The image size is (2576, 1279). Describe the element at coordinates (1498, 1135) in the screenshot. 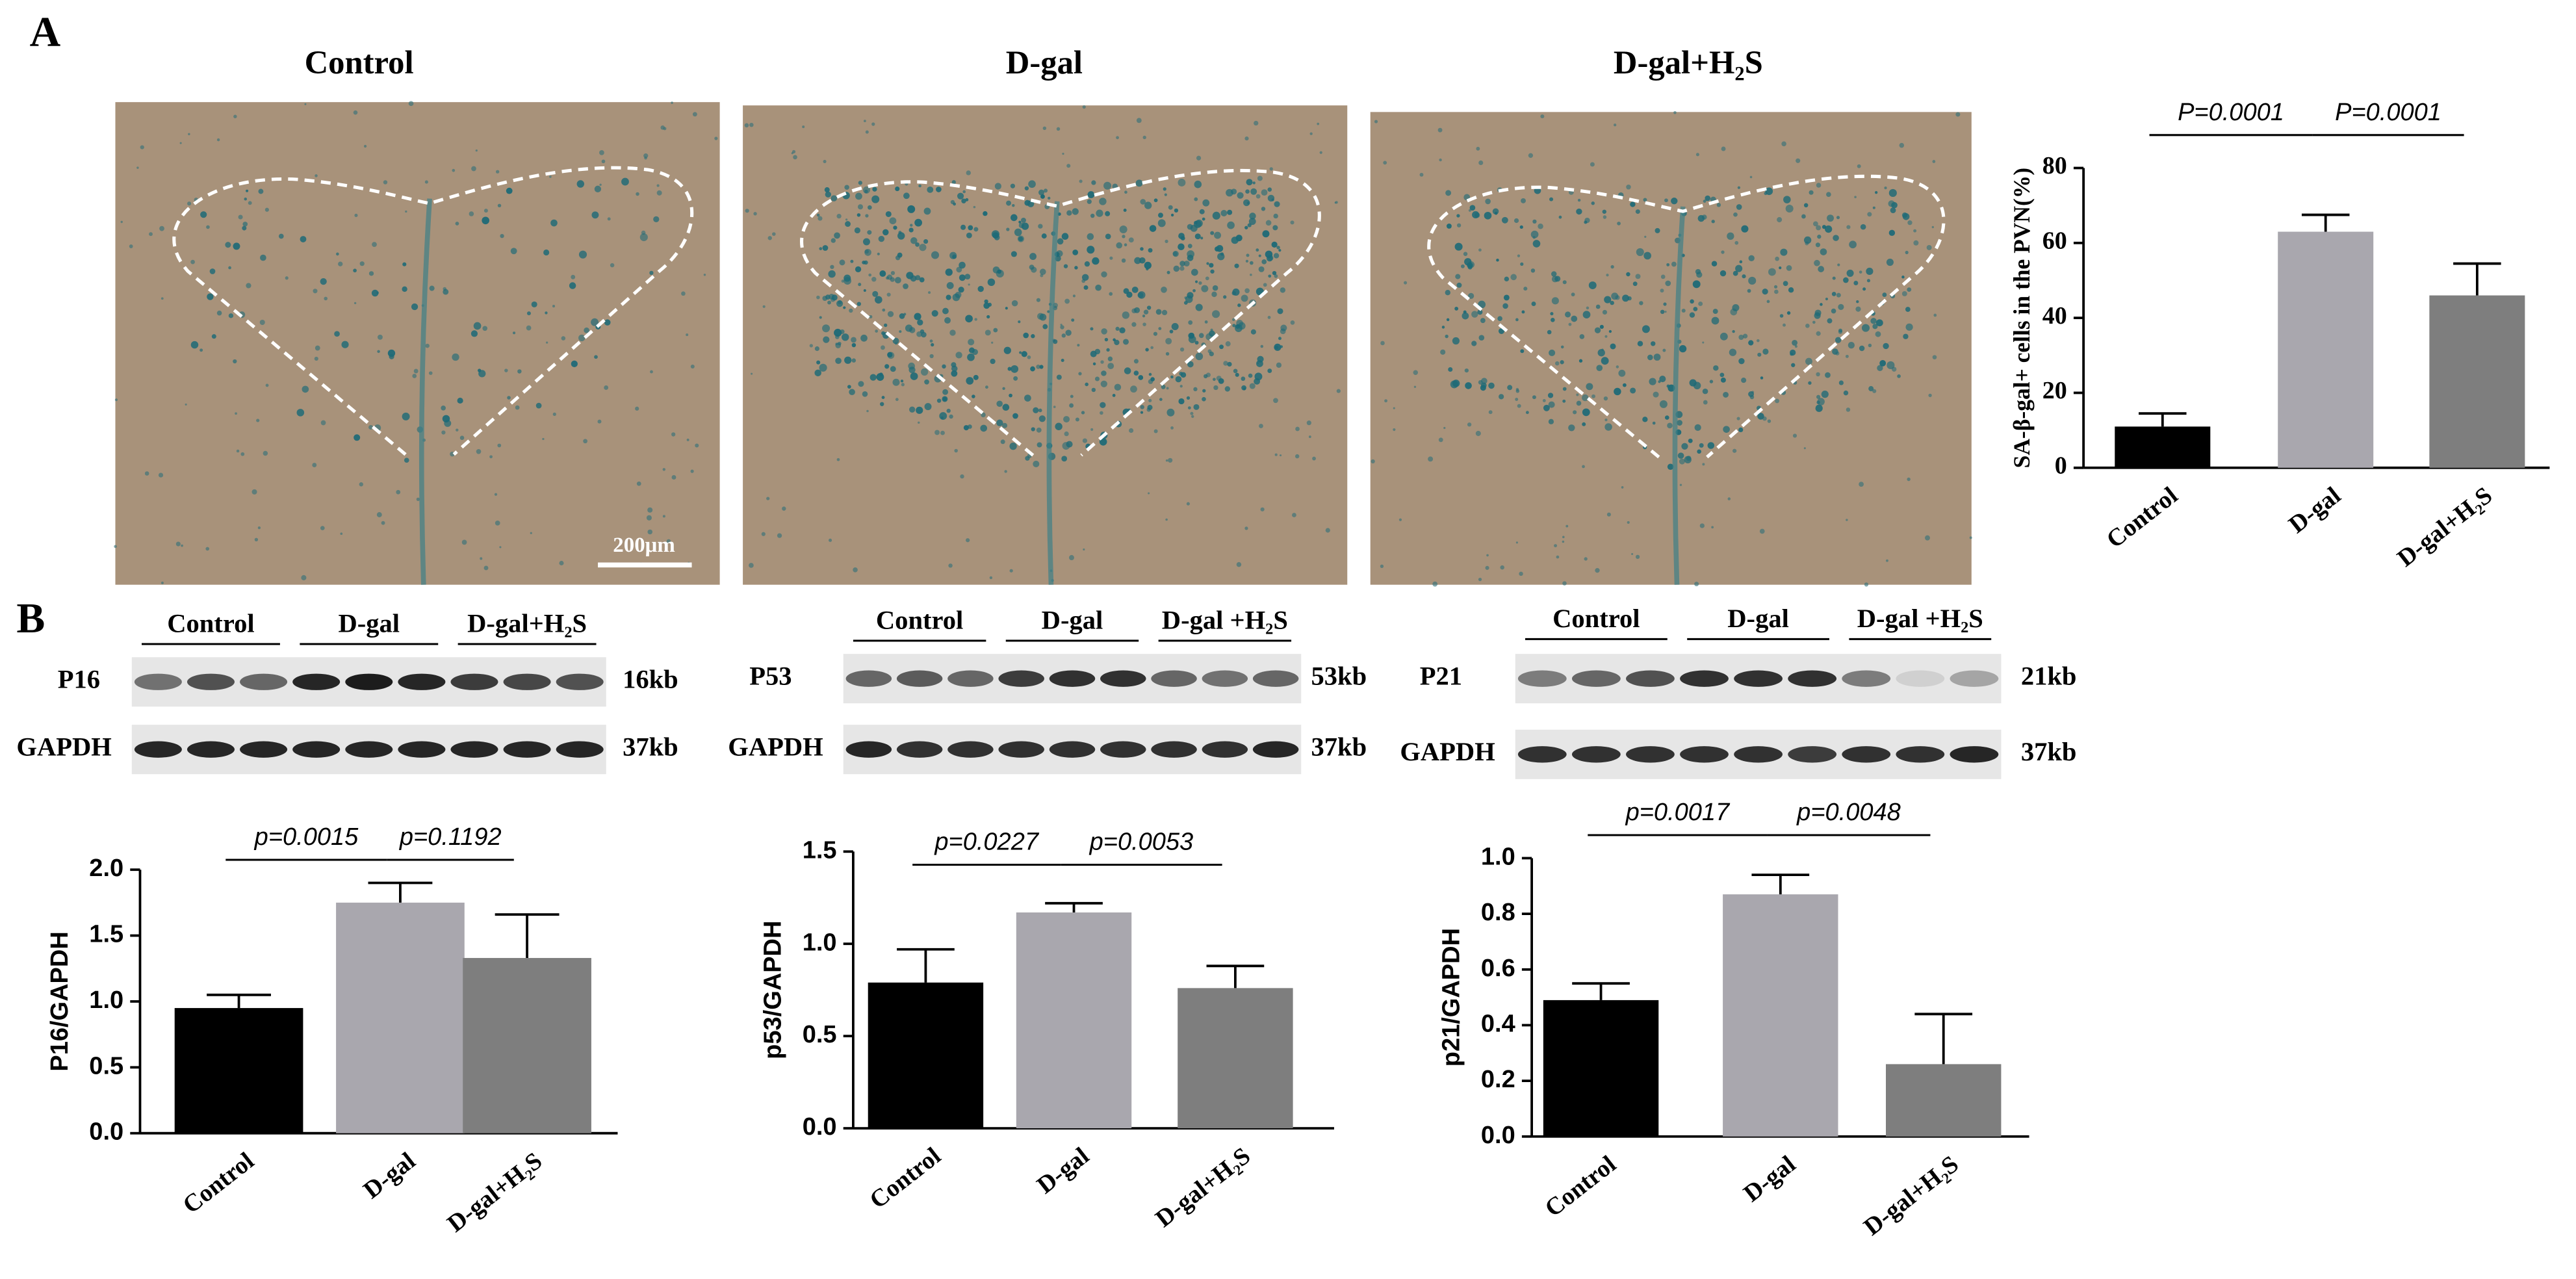

I see `y-tick-label: 0.0` at that location.